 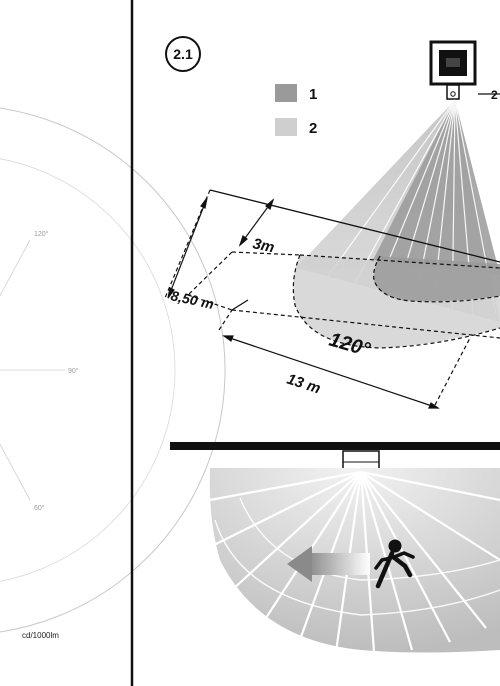 I want to click on polar-label-120: 120°, so click(x=41, y=234).